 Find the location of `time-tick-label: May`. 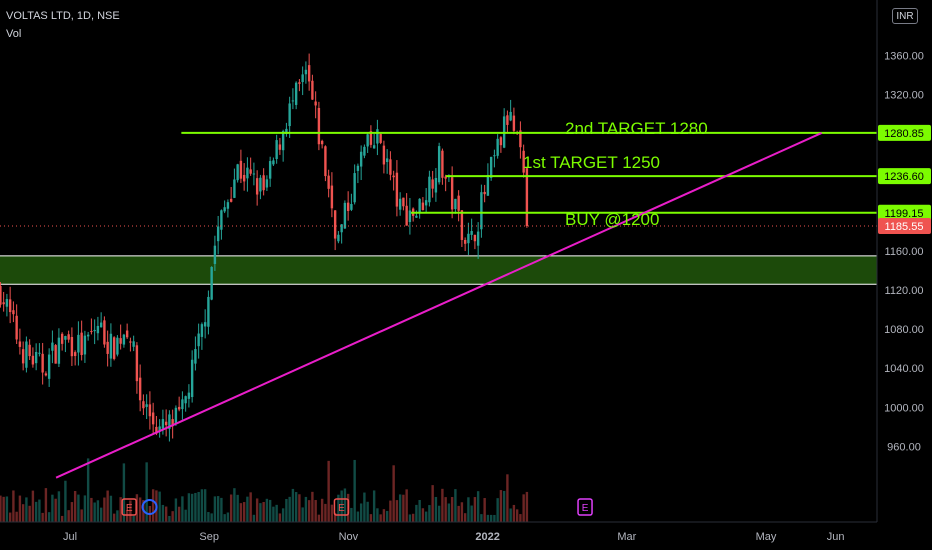

time-tick-label: May is located at coordinates (766, 537).